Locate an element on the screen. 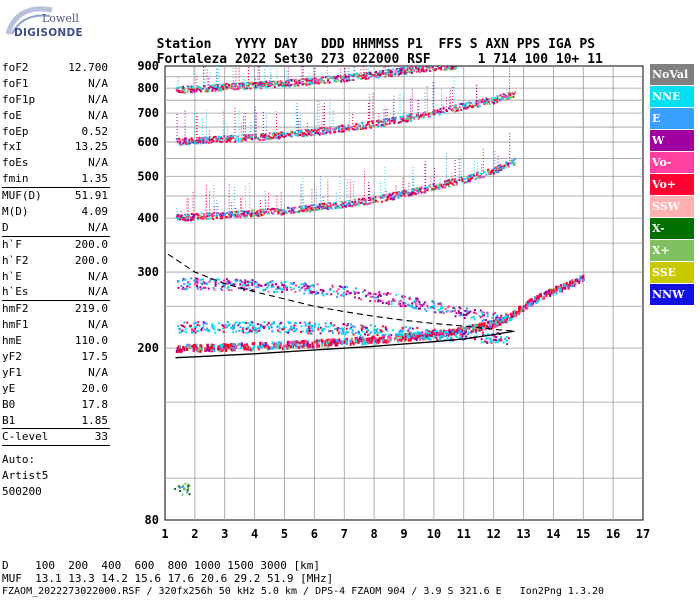 The width and height of the screenshot is (700, 600). legend-noval: NoVal is located at coordinates (672, 74).